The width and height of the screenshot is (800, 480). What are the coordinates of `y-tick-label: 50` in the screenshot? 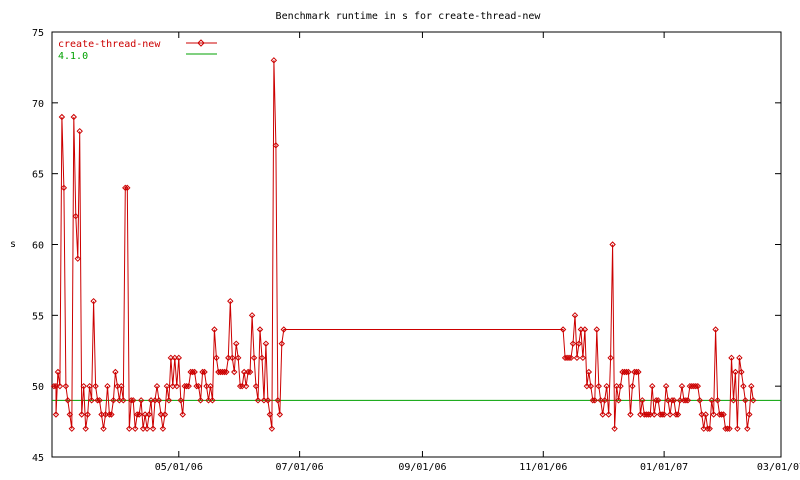 It's located at (38, 387).